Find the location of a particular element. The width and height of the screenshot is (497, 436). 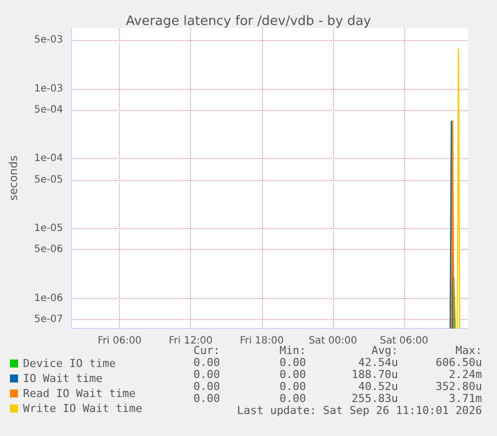

text: 352.80u is located at coordinates (459, 386).